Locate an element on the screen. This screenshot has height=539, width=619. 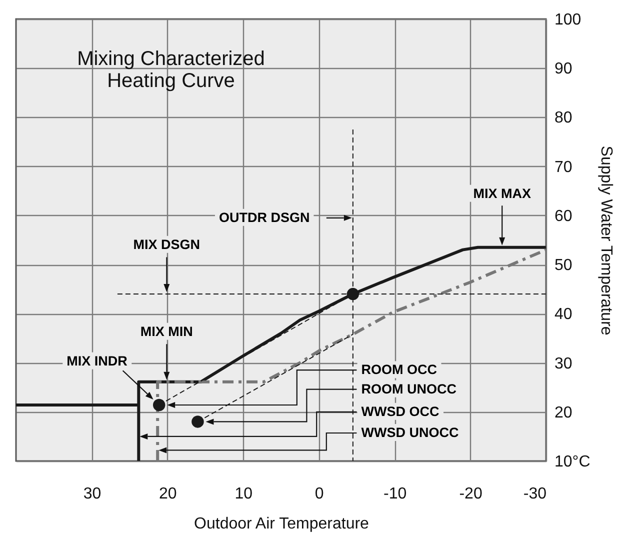
y-tick-label: 70 is located at coordinates (563, 167).